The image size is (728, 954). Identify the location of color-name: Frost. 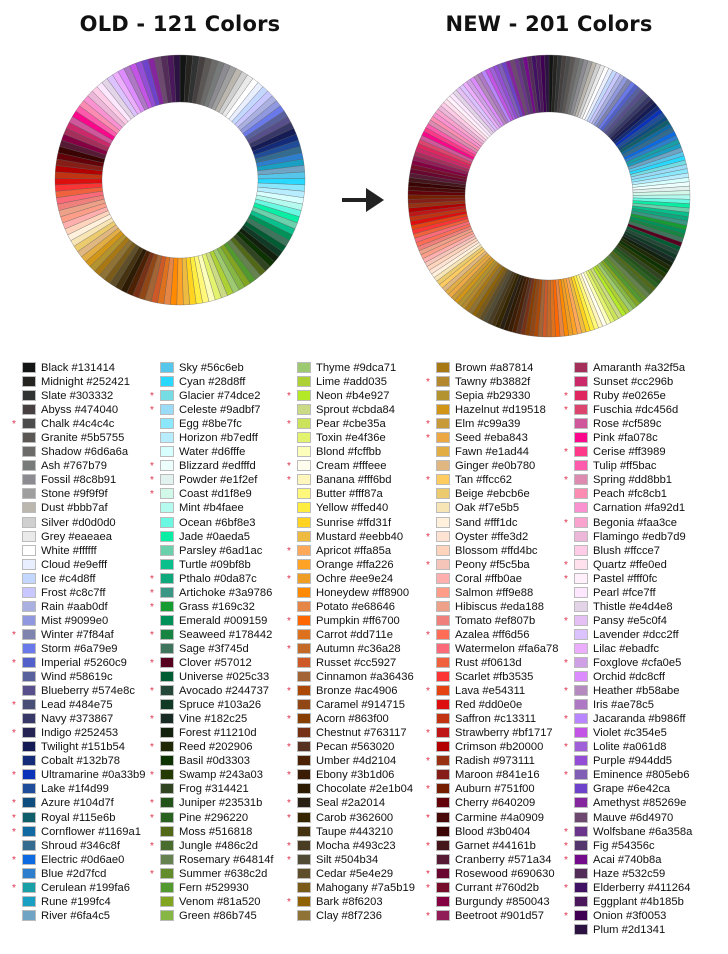
(54, 592).